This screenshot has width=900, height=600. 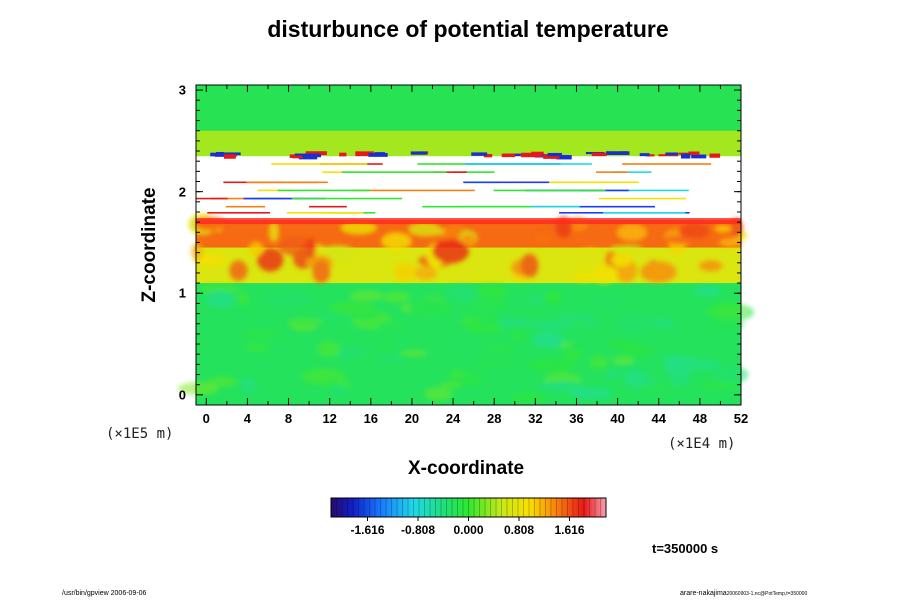 I want to click on stripe-layer, so click(x=454, y=188).